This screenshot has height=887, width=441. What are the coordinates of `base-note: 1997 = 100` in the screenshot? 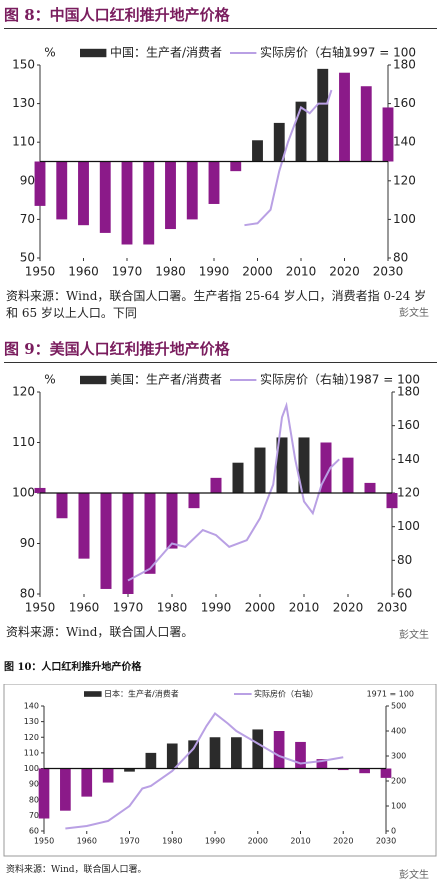 It's located at (380, 53).